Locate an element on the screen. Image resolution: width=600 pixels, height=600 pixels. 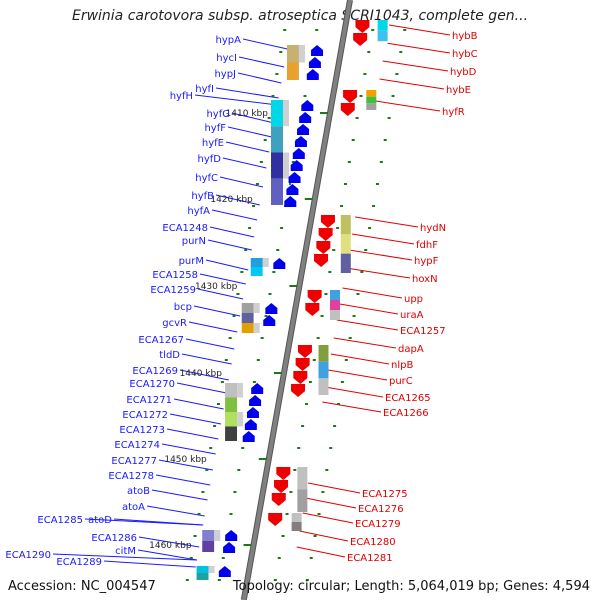
reverse-gene-arrow is located at coordinates (283, 473).